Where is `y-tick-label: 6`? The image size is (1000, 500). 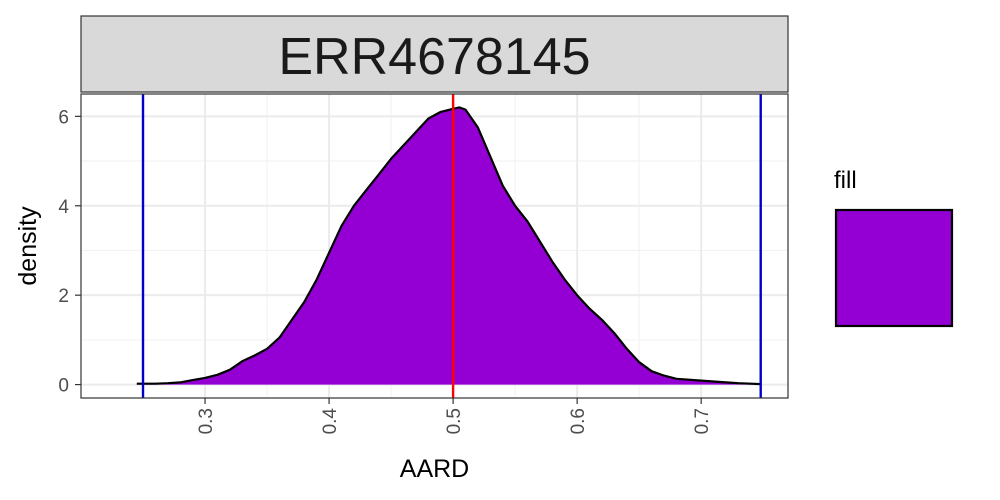
y-tick-label: 6 is located at coordinates (63, 117).